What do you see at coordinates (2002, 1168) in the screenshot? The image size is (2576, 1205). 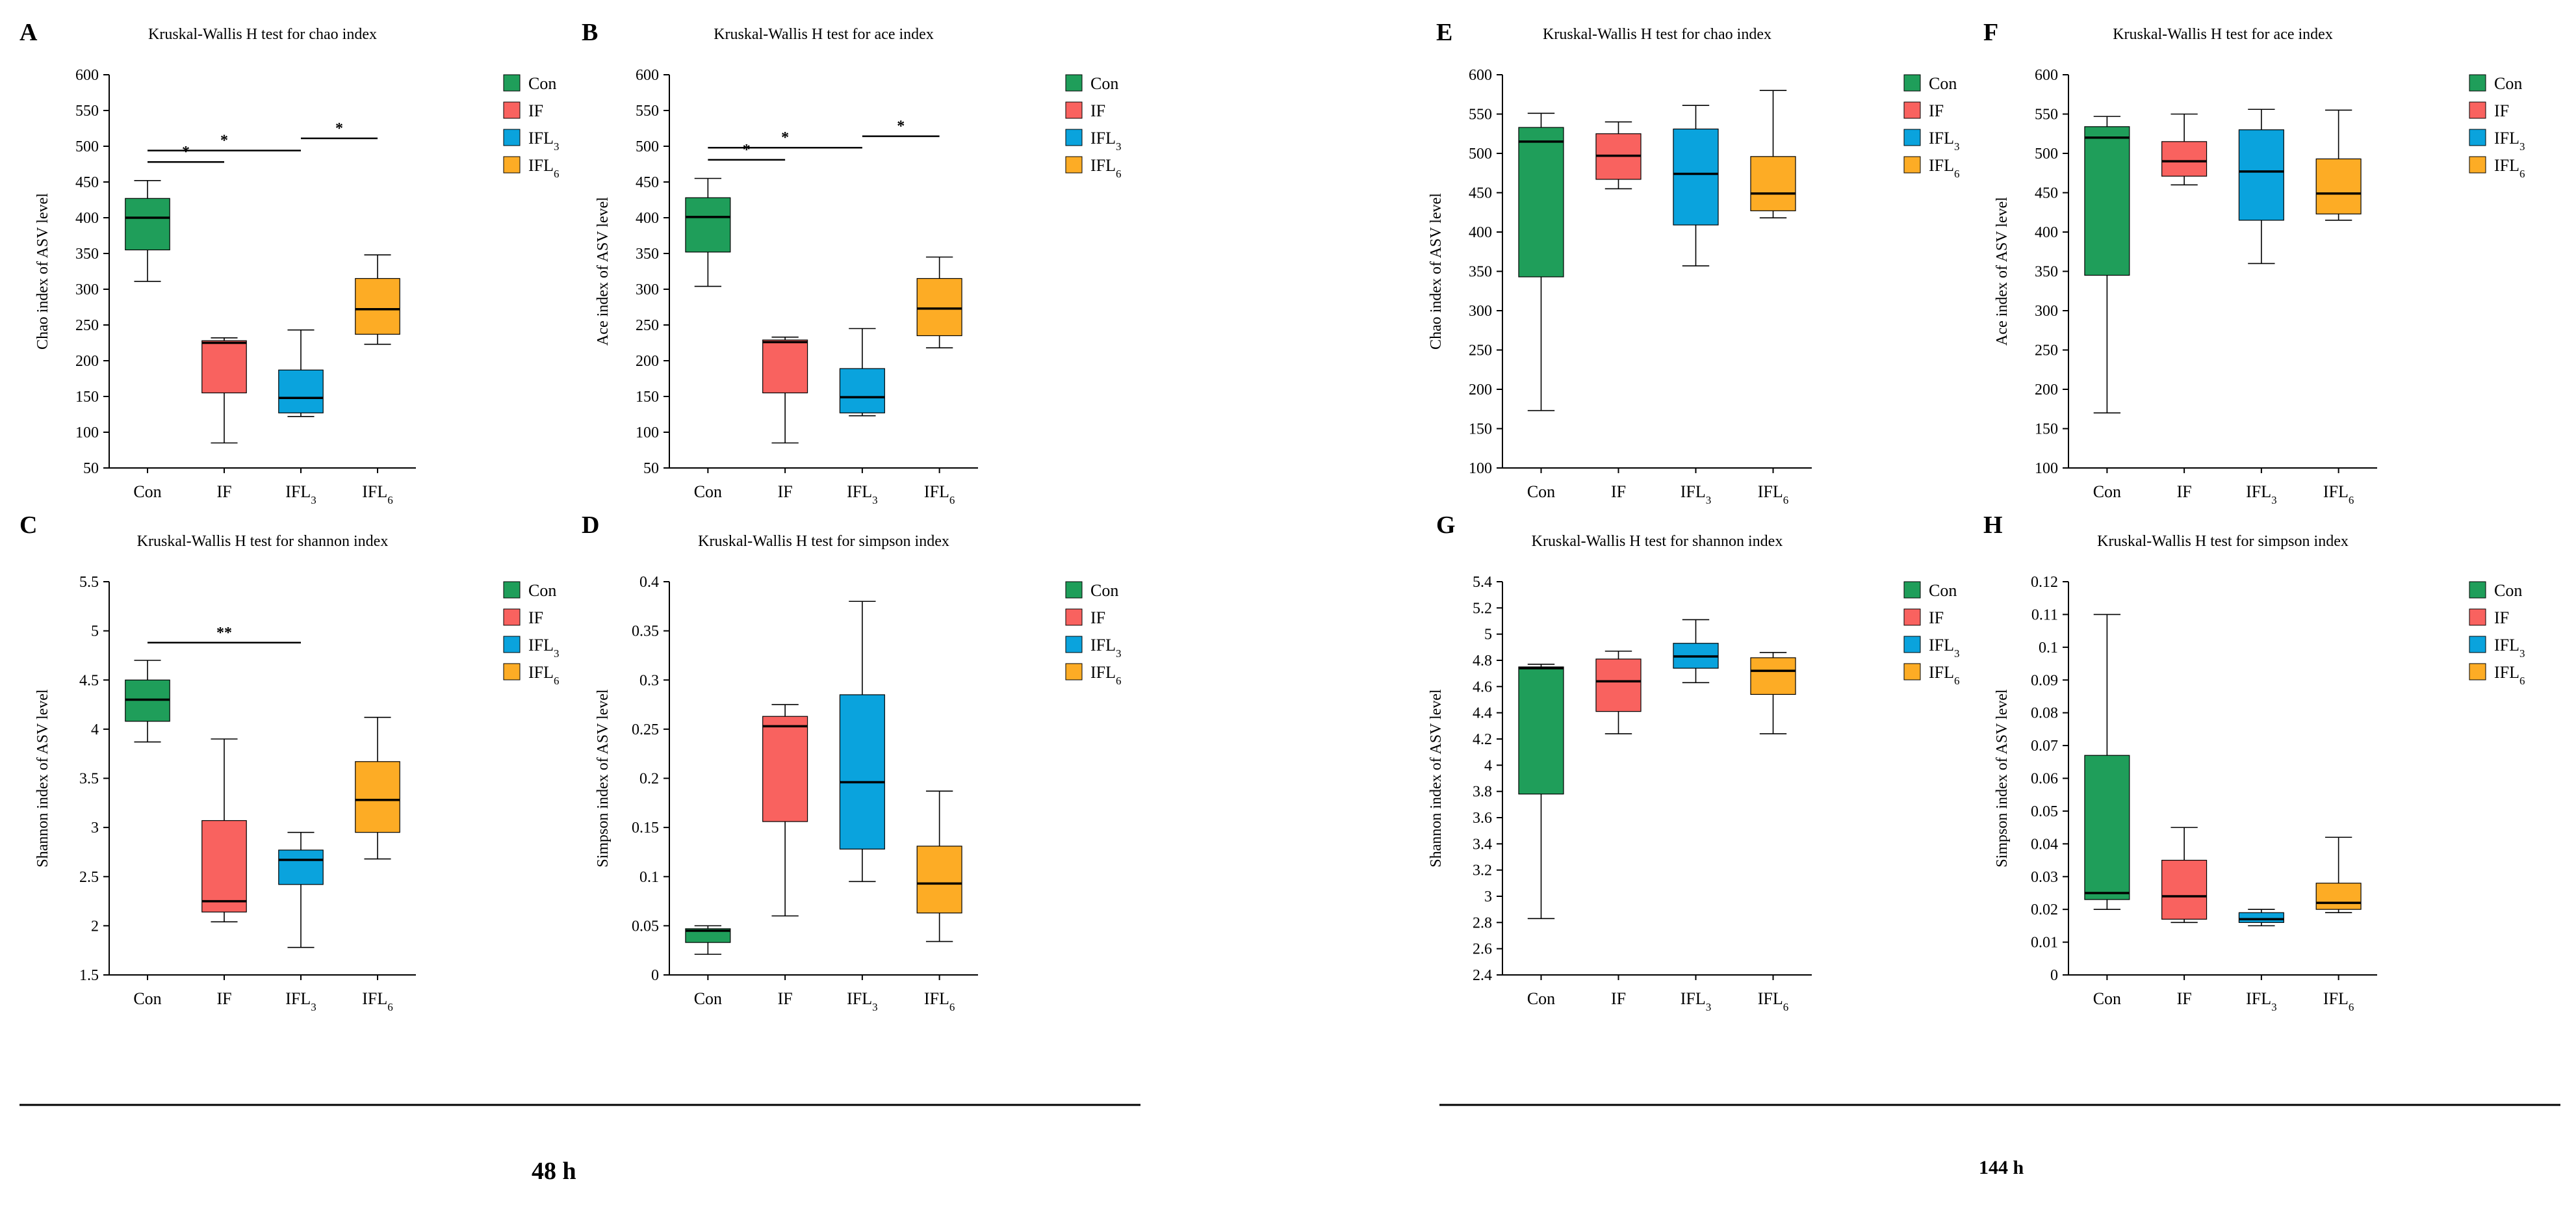 I see `time-label-144h: 144 h` at bounding box center [2002, 1168].